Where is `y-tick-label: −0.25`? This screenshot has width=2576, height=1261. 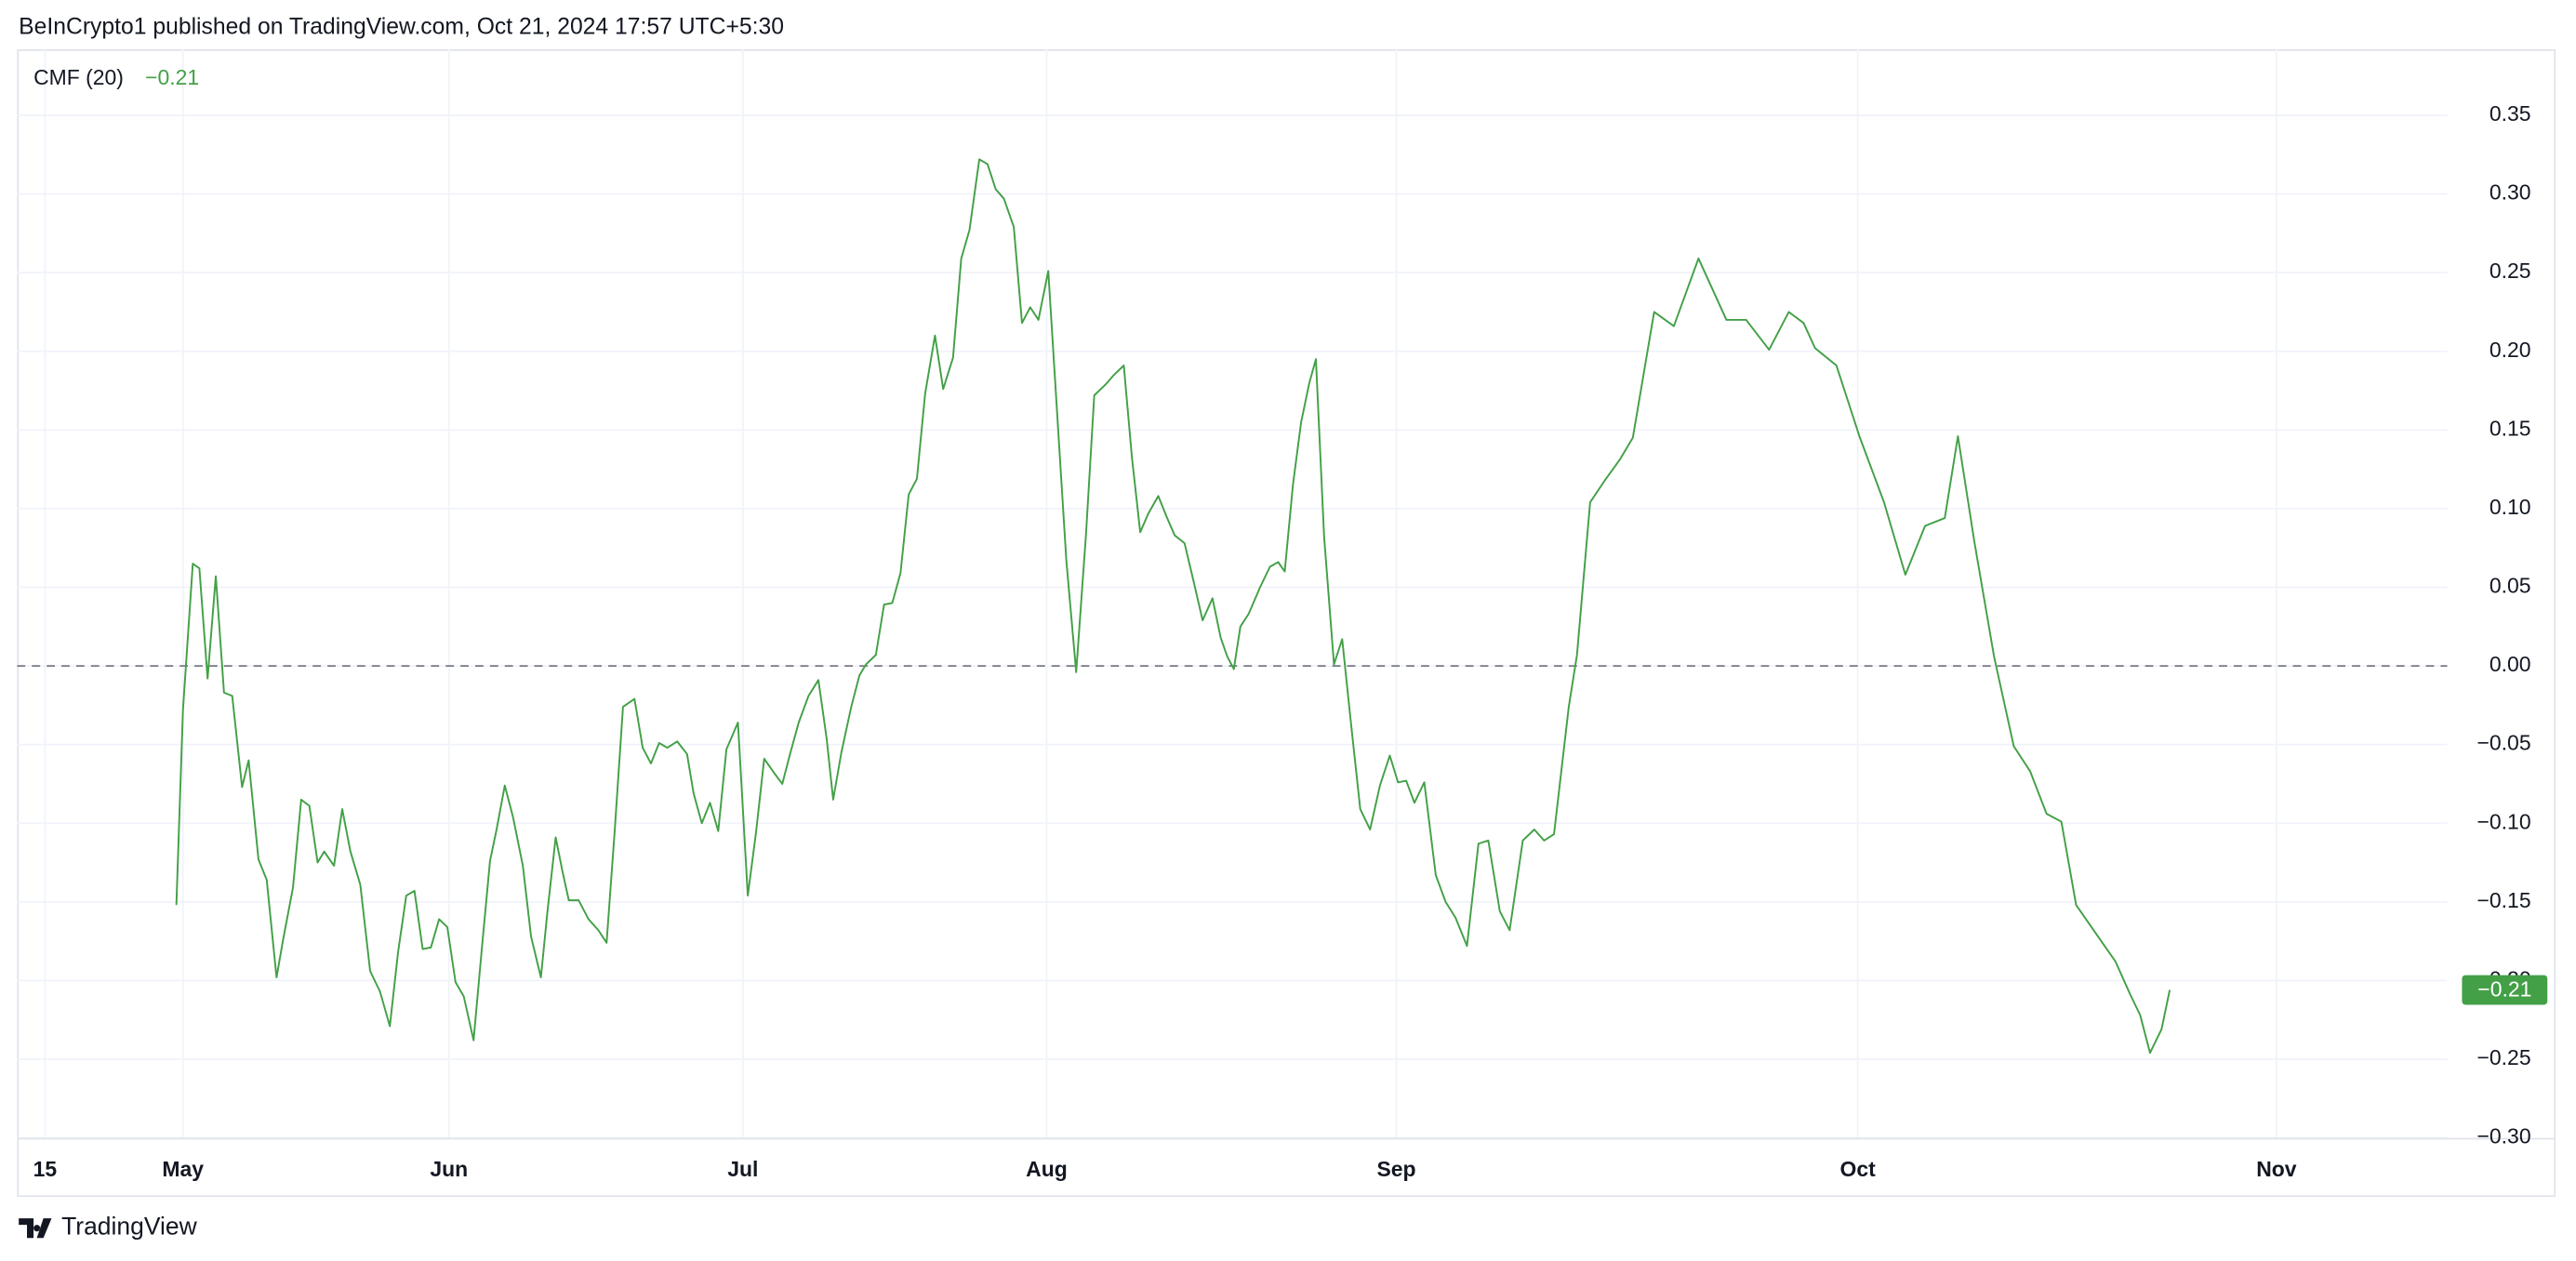
y-tick-label: −0.25 is located at coordinates (2504, 1057).